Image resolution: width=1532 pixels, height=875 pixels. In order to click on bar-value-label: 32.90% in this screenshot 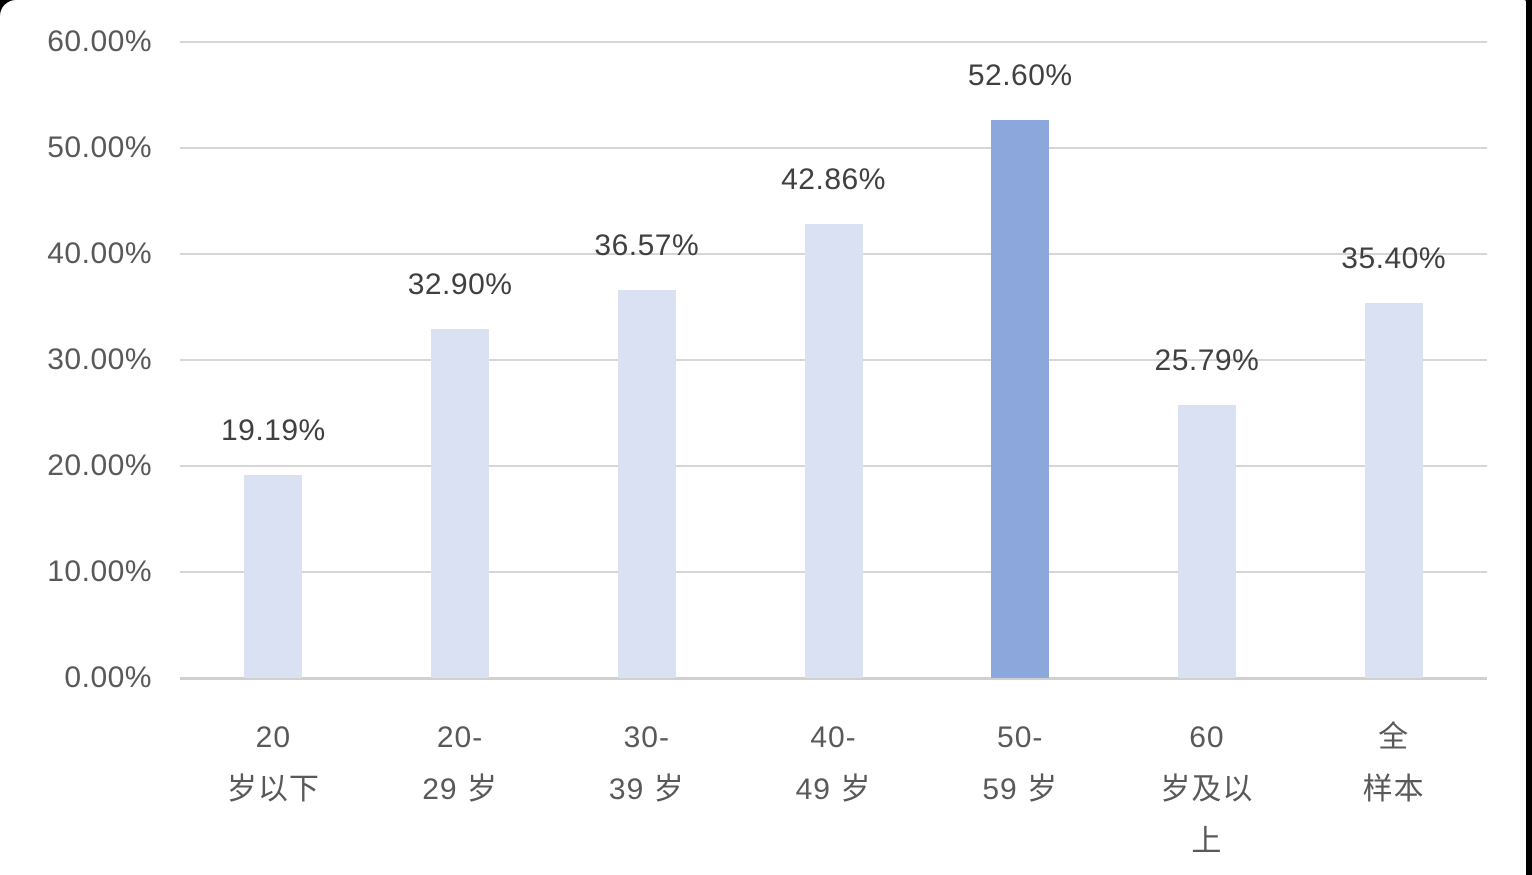, I will do `click(460, 285)`.